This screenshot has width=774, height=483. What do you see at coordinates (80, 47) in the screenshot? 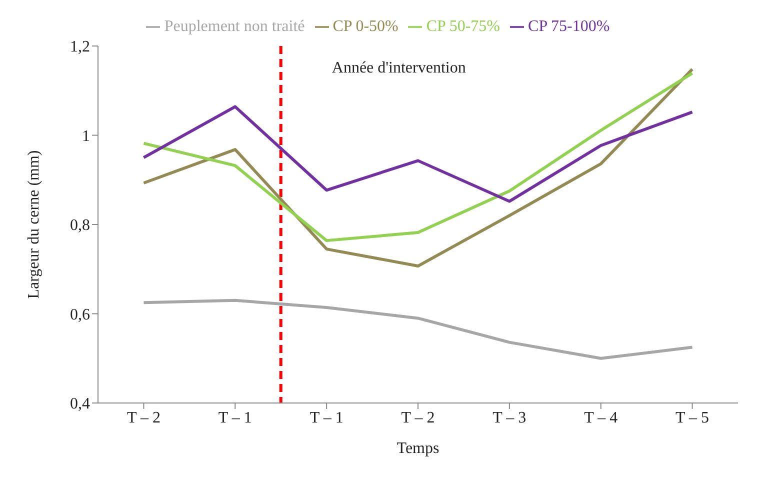
I see `y-tick-label: 1,2` at bounding box center [80, 47].